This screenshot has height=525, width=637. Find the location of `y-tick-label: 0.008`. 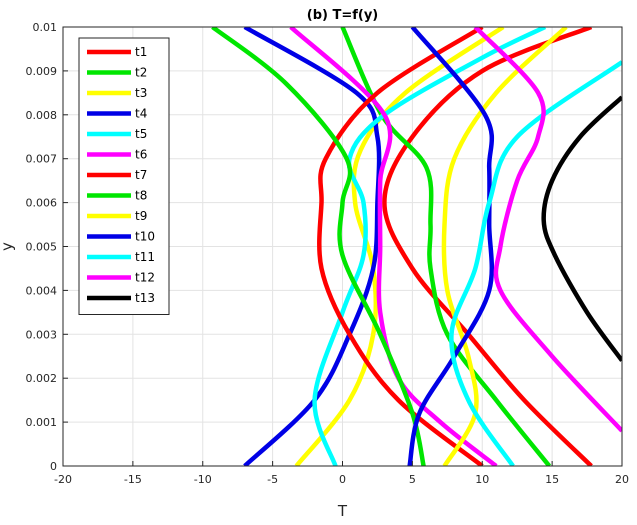

y-tick-label: 0.008 is located at coordinates (42, 115).